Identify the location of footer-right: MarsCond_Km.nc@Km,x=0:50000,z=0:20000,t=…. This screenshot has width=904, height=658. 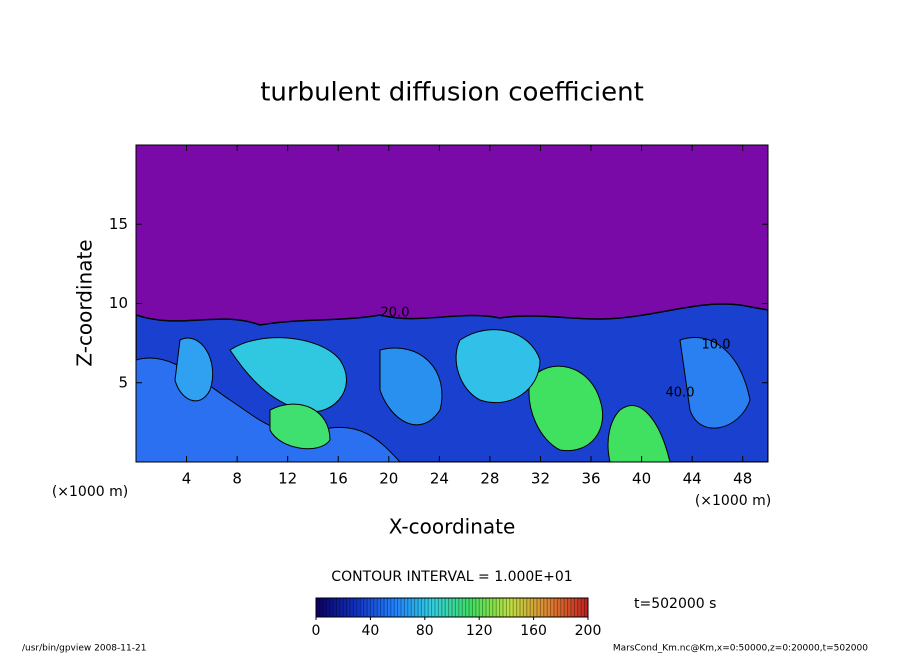
(740, 649).